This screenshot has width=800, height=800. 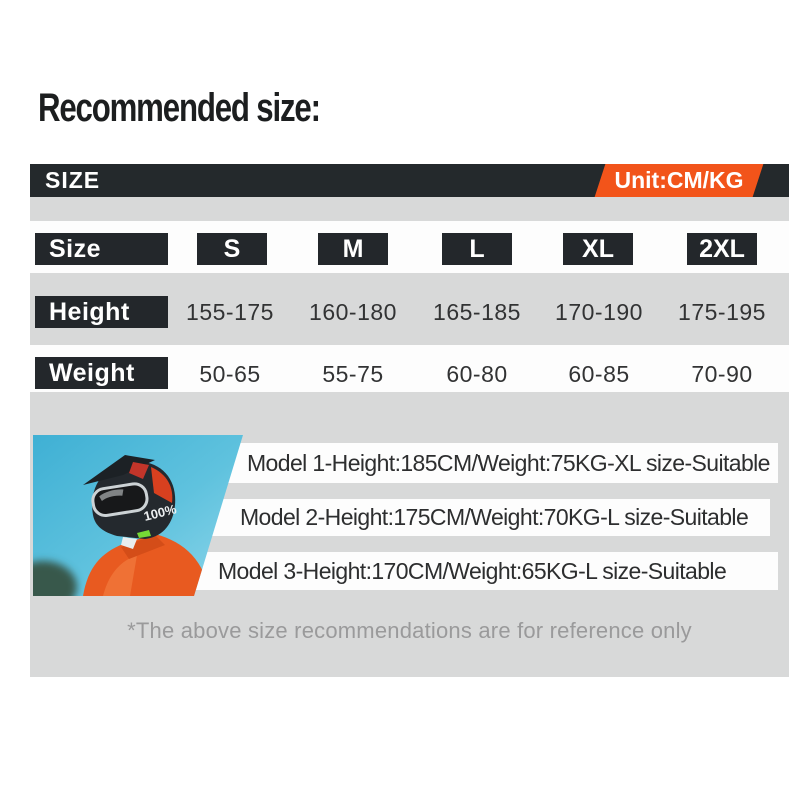 I want to click on rider-photo: 100%, so click(x=138, y=515).